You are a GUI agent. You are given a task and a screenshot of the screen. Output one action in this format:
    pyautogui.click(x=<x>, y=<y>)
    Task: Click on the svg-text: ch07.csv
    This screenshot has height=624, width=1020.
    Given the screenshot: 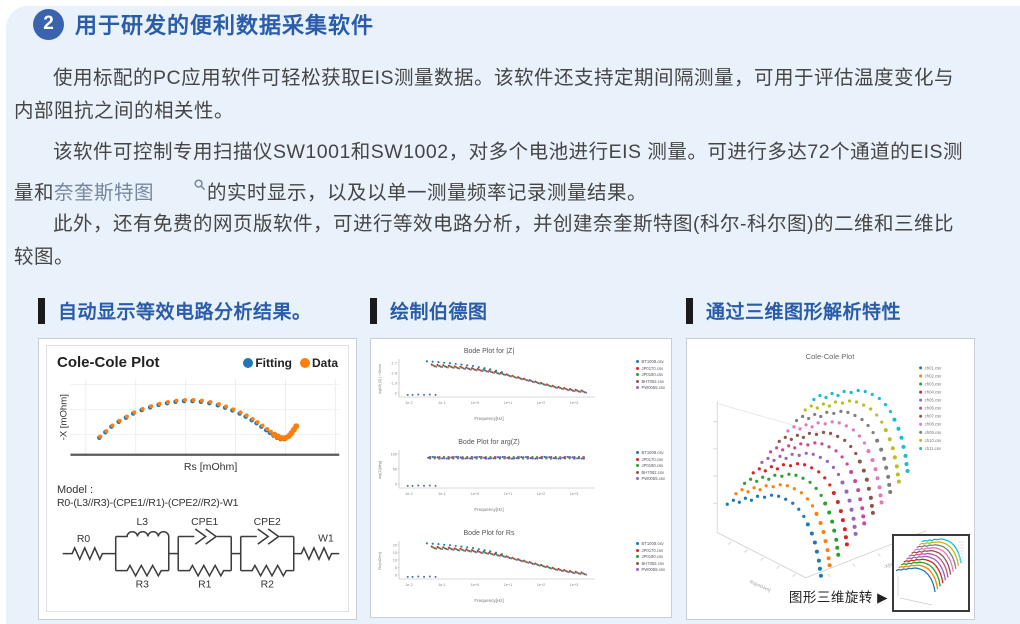 What is the action you would take?
    pyautogui.click(x=934, y=416)
    